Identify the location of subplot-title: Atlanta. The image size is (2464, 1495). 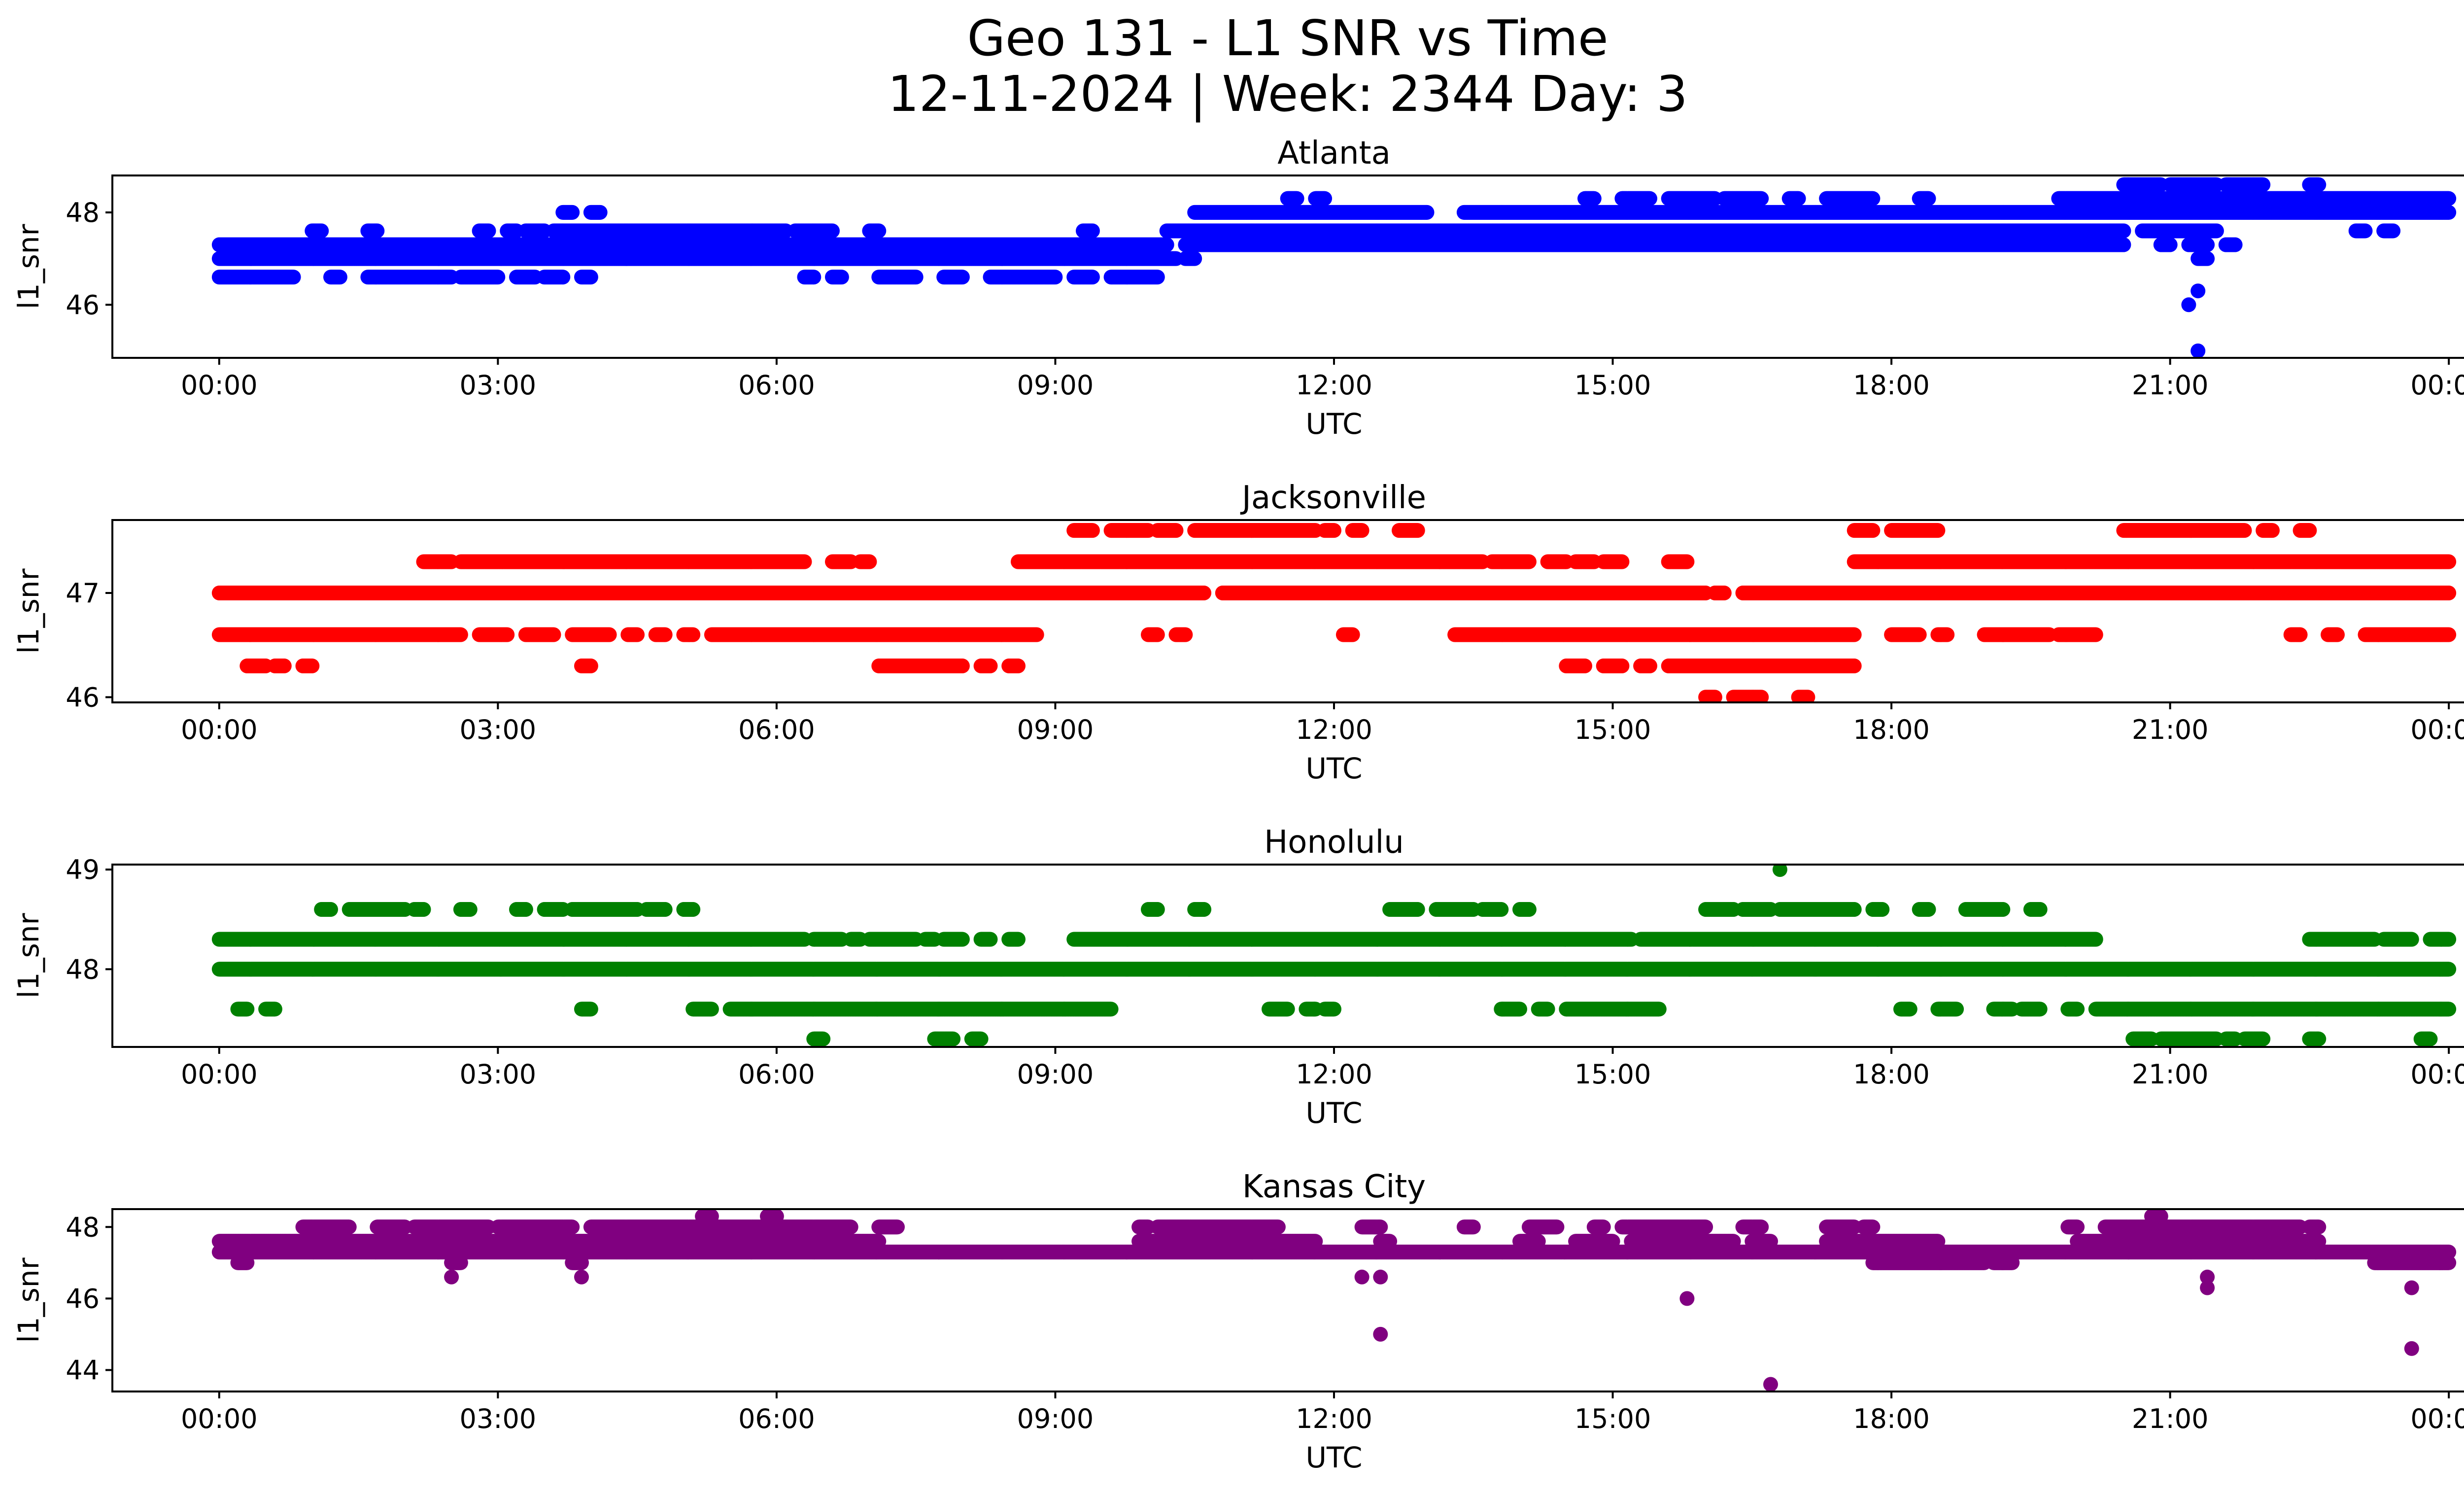
(1334, 153).